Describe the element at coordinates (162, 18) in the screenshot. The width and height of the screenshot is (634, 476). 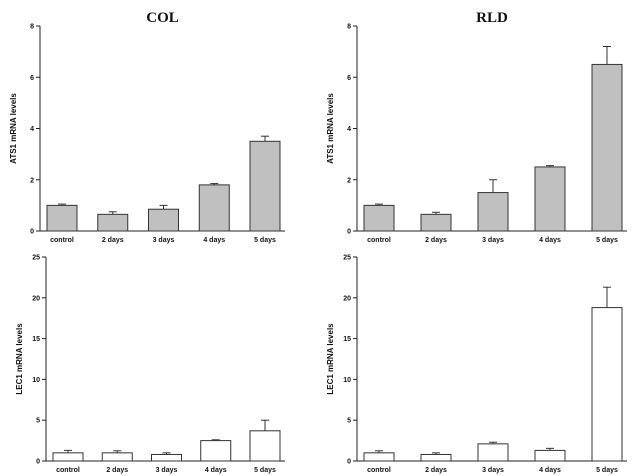
I see `panel-title: COL` at that location.